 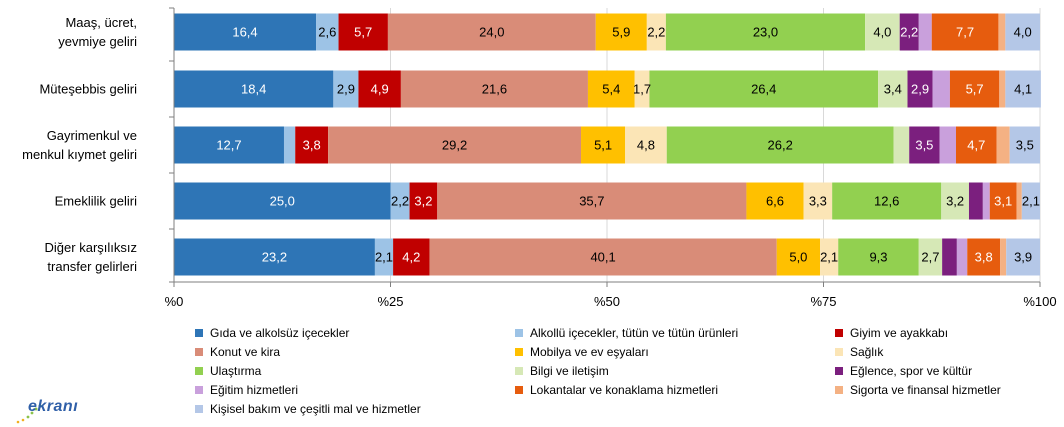 I want to click on legend-label: Sağlık, so click(x=867, y=351).